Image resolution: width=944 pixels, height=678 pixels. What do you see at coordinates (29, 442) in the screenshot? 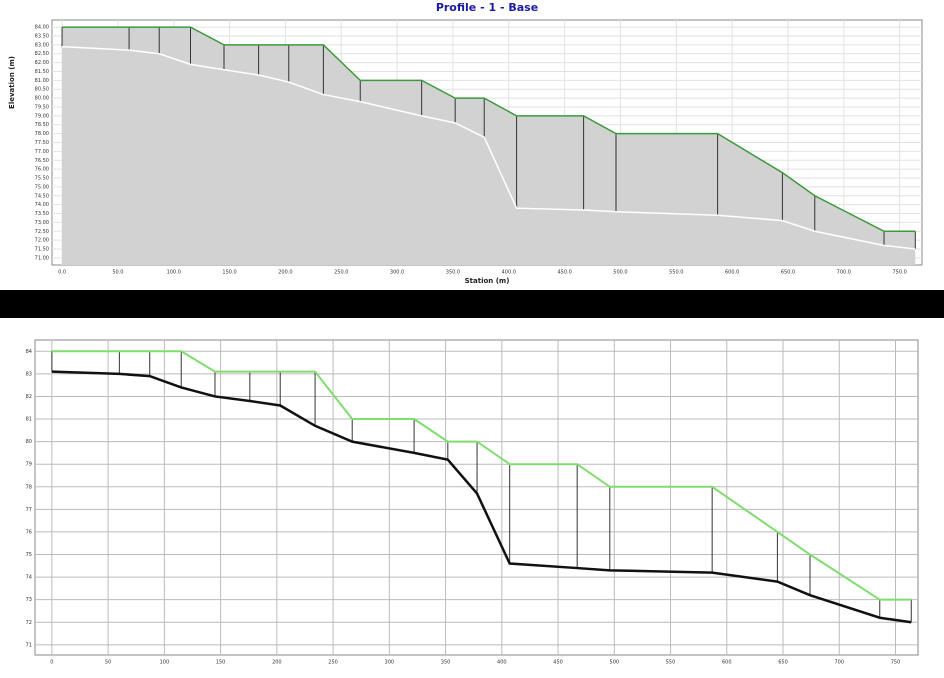
I see `y-tick-label: 80` at bounding box center [29, 442].